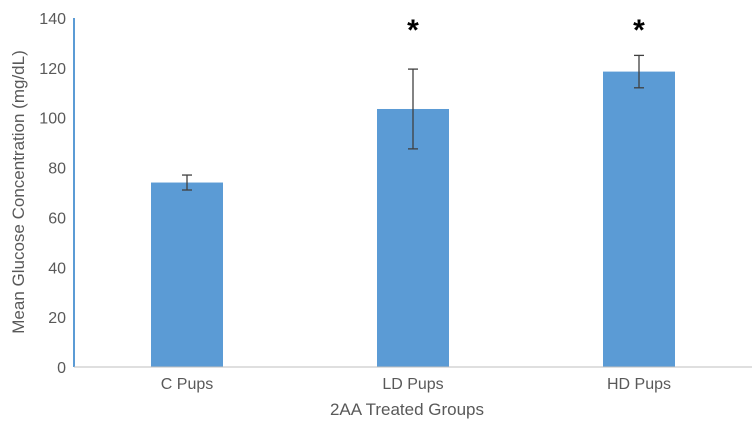 This screenshot has height=422, width=755. Describe the element at coordinates (57, 169) in the screenshot. I see `y-tick-label: 80` at that location.